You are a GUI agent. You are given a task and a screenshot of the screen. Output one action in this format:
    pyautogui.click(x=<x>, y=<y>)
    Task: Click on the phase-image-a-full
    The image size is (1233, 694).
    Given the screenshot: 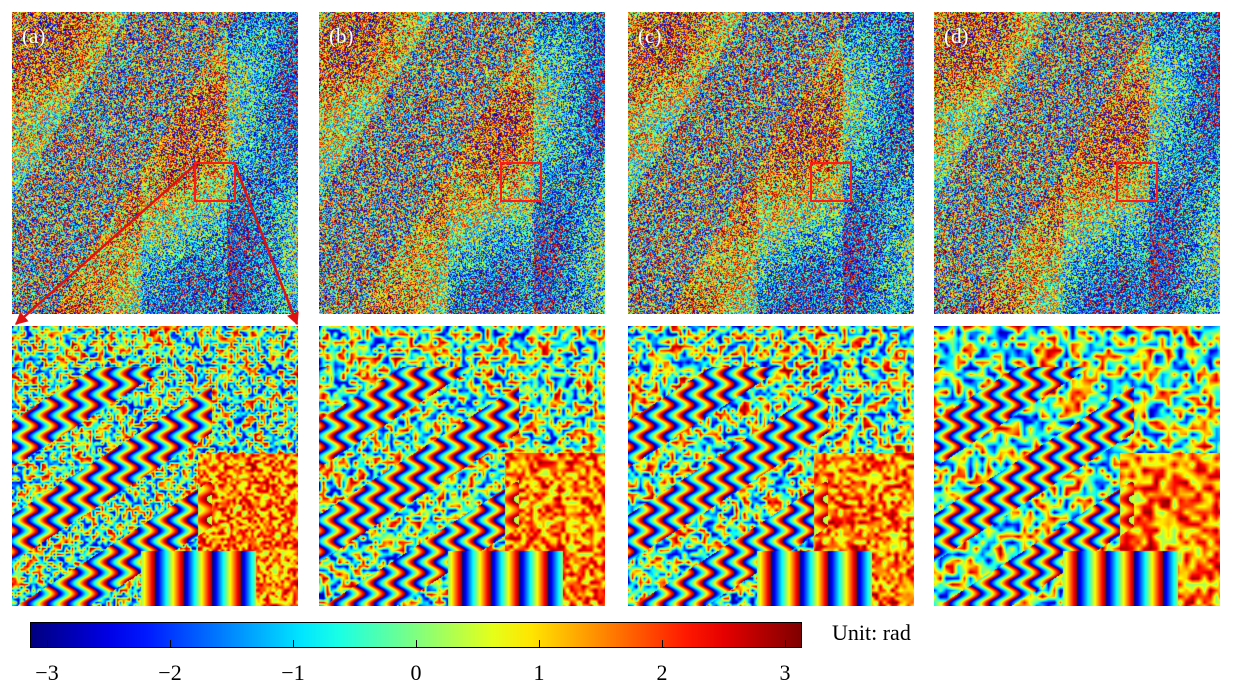 What is the action you would take?
    pyautogui.click(x=155, y=163)
    